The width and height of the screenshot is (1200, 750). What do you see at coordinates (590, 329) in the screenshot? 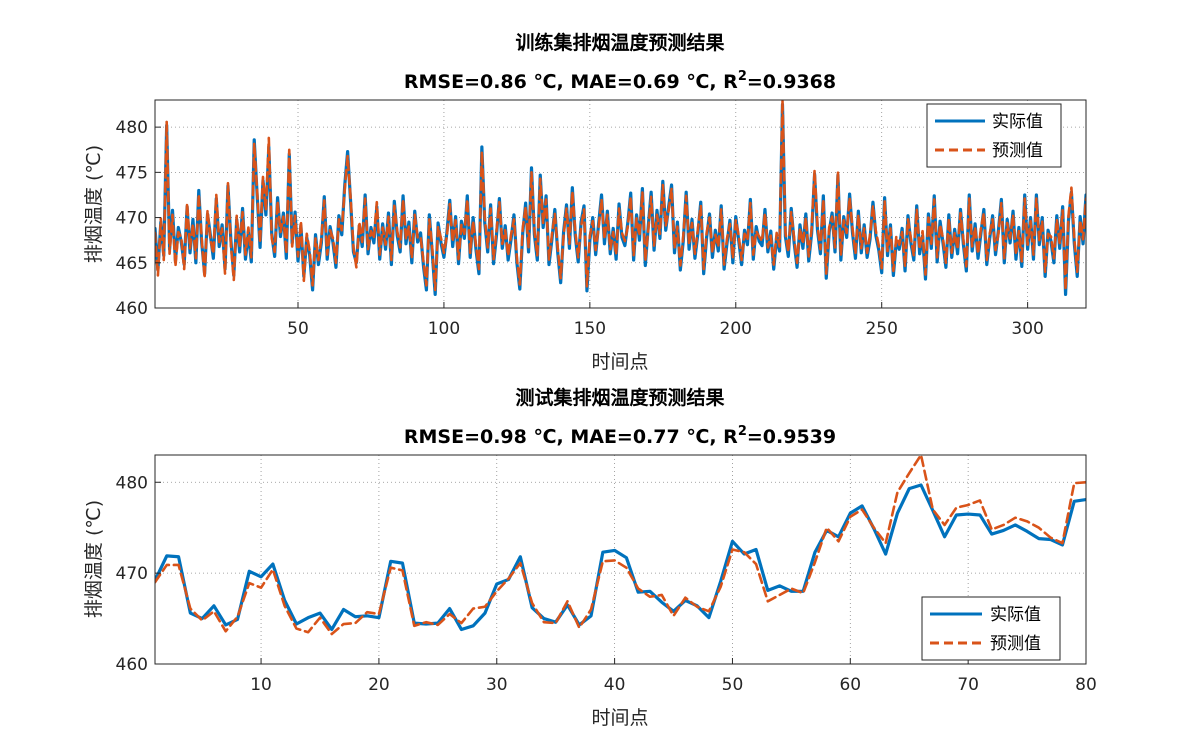
I see `train-x-tick-label: 150` at bounding box center [590, 329].